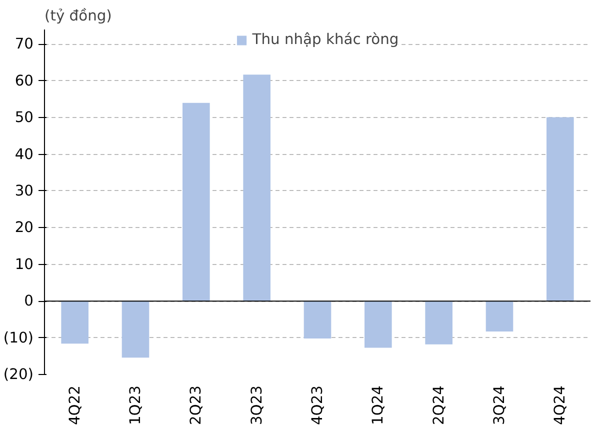  What do you see at coordinates (439, 405) in the screenshot?
I see `x-tick-label: 2Q24` at bounding box center [439, 405].